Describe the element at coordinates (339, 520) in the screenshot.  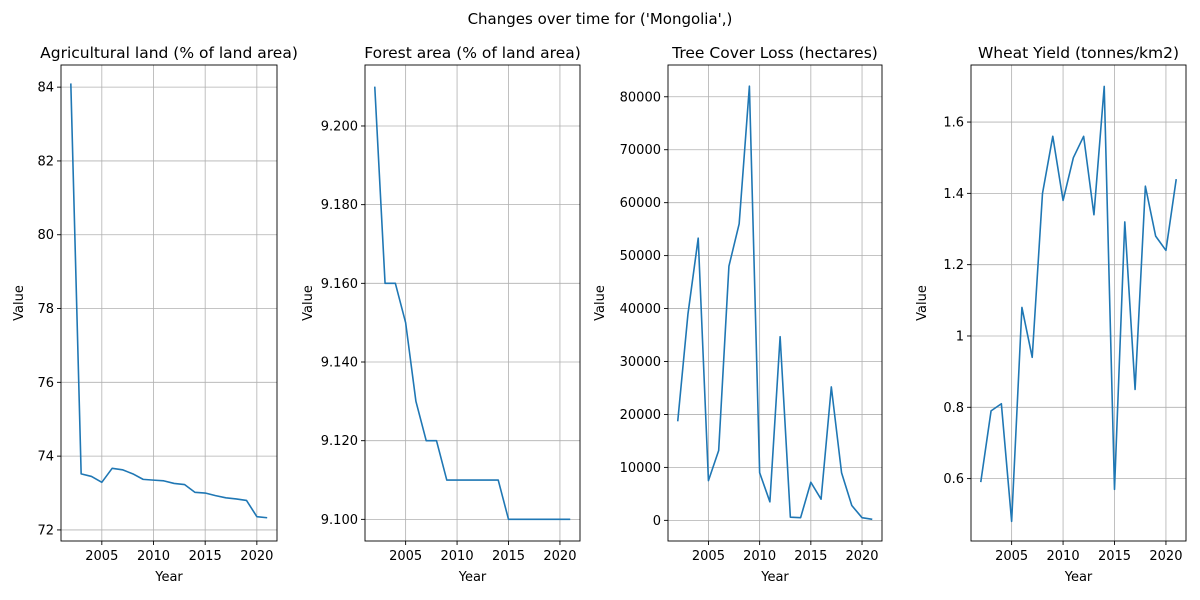
I see `y-tick-label: 9.100` at that location.